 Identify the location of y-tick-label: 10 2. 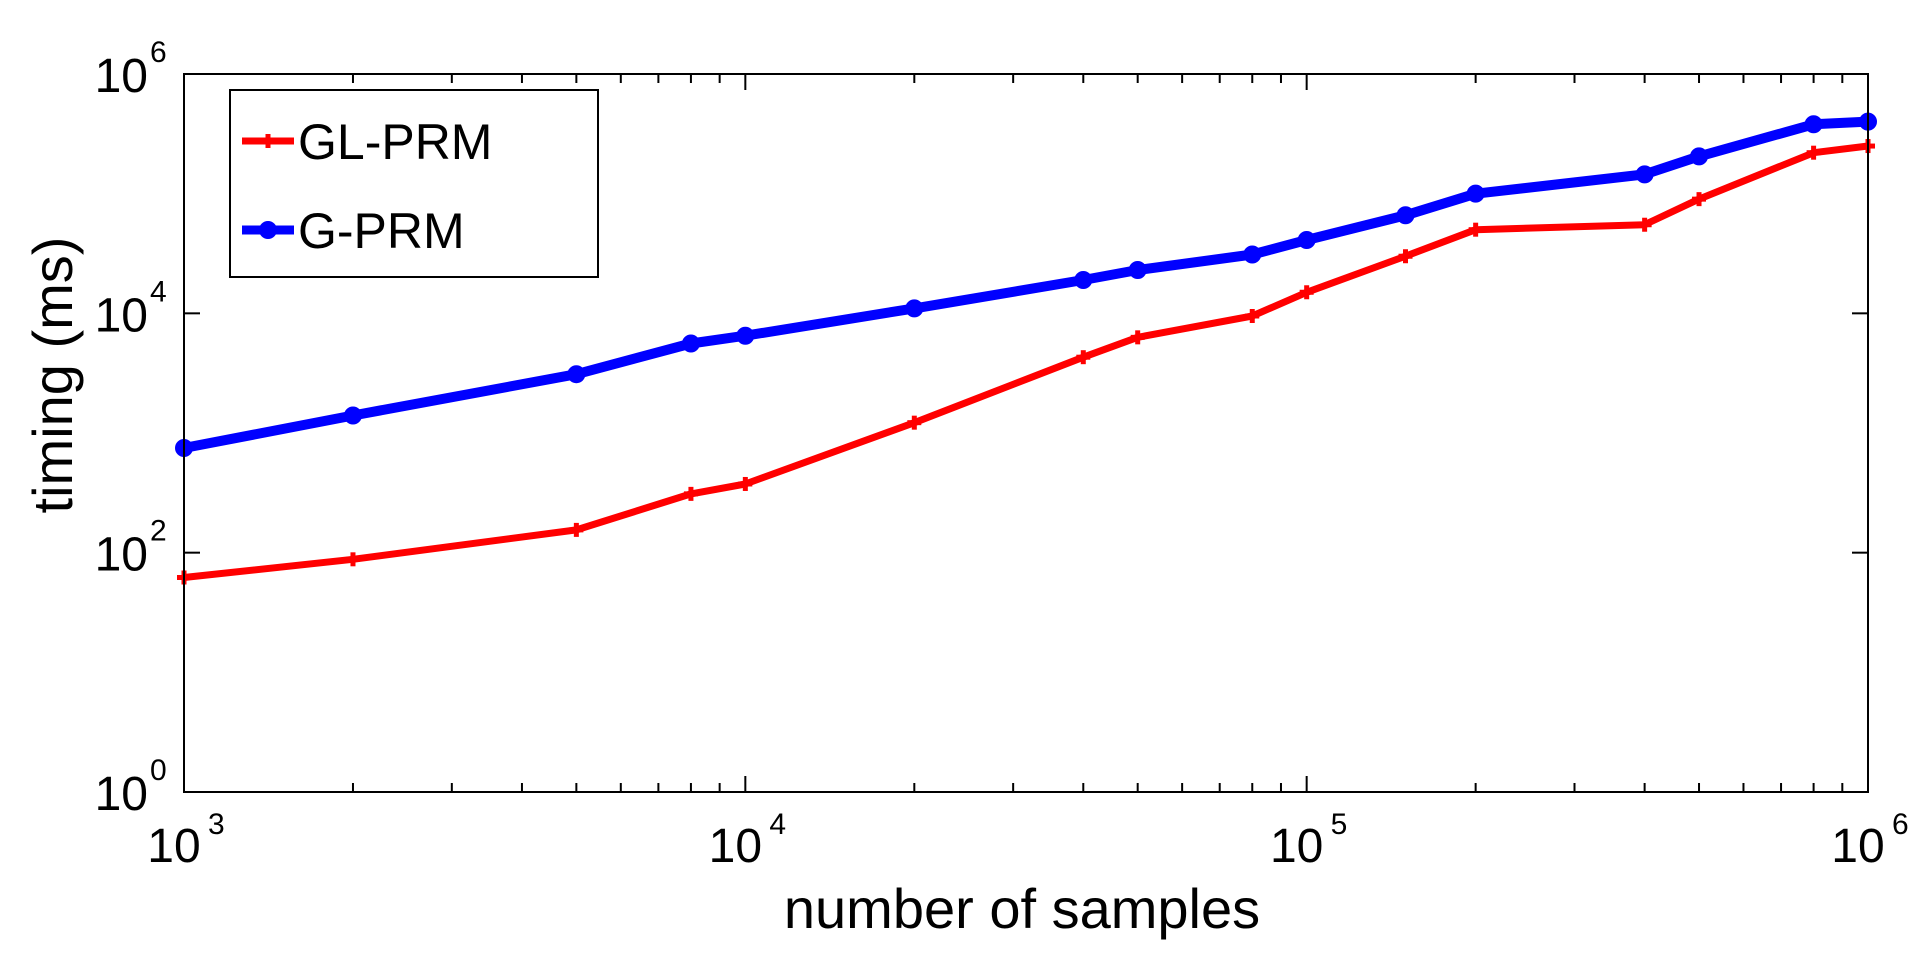
(131, 548).